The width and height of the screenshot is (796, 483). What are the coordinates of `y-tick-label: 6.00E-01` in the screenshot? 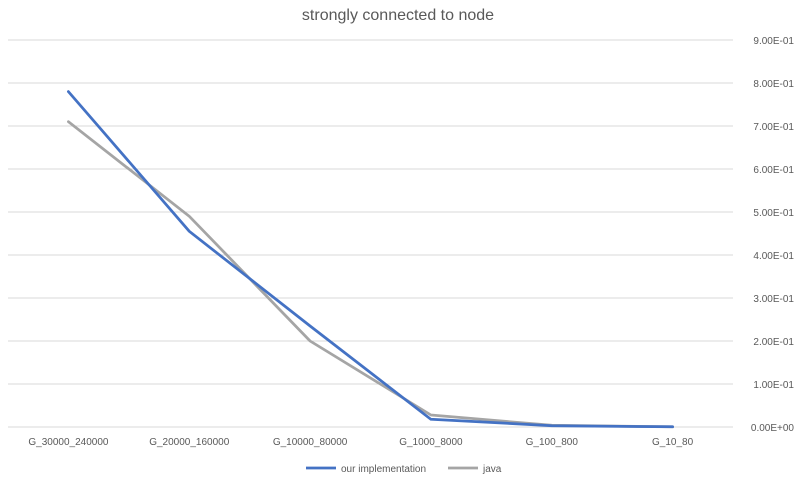 It's located at (773, 170).